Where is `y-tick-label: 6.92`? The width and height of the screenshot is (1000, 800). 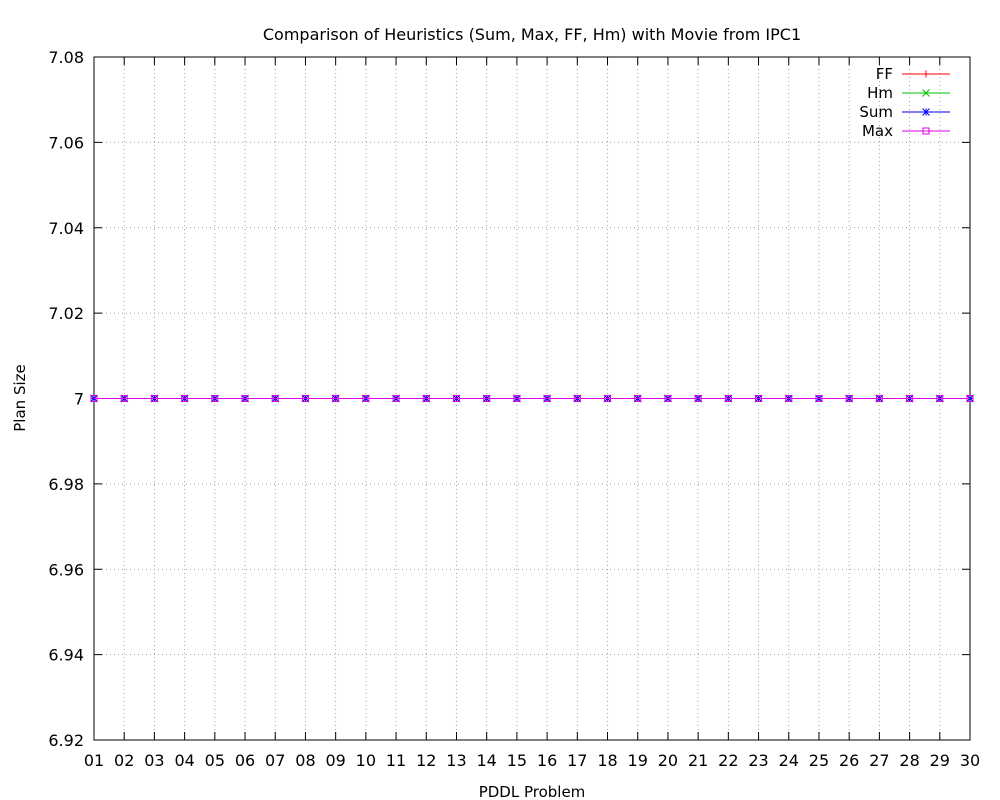
y-tick-label: 6.92 is located at coordinates (66, 740).